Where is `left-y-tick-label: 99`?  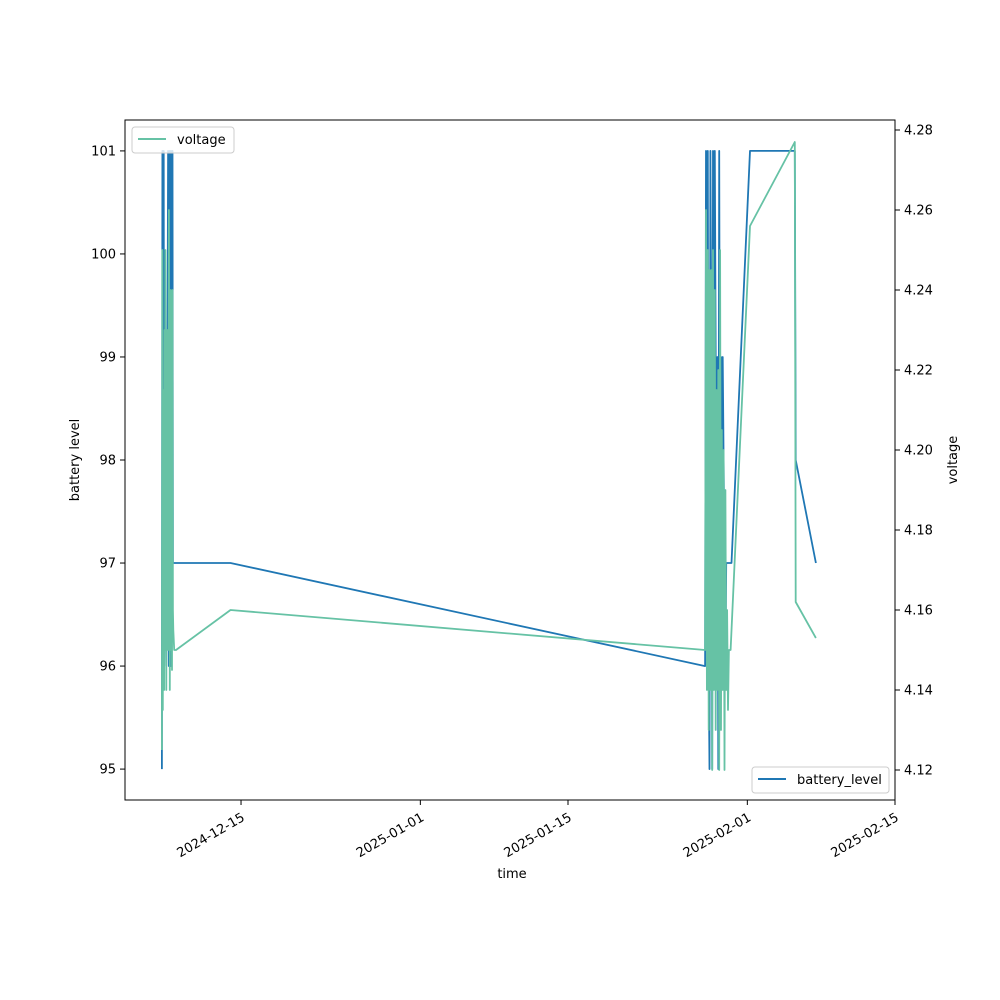 left-y-tick-label: 99 is located at coordinates (107, 357).